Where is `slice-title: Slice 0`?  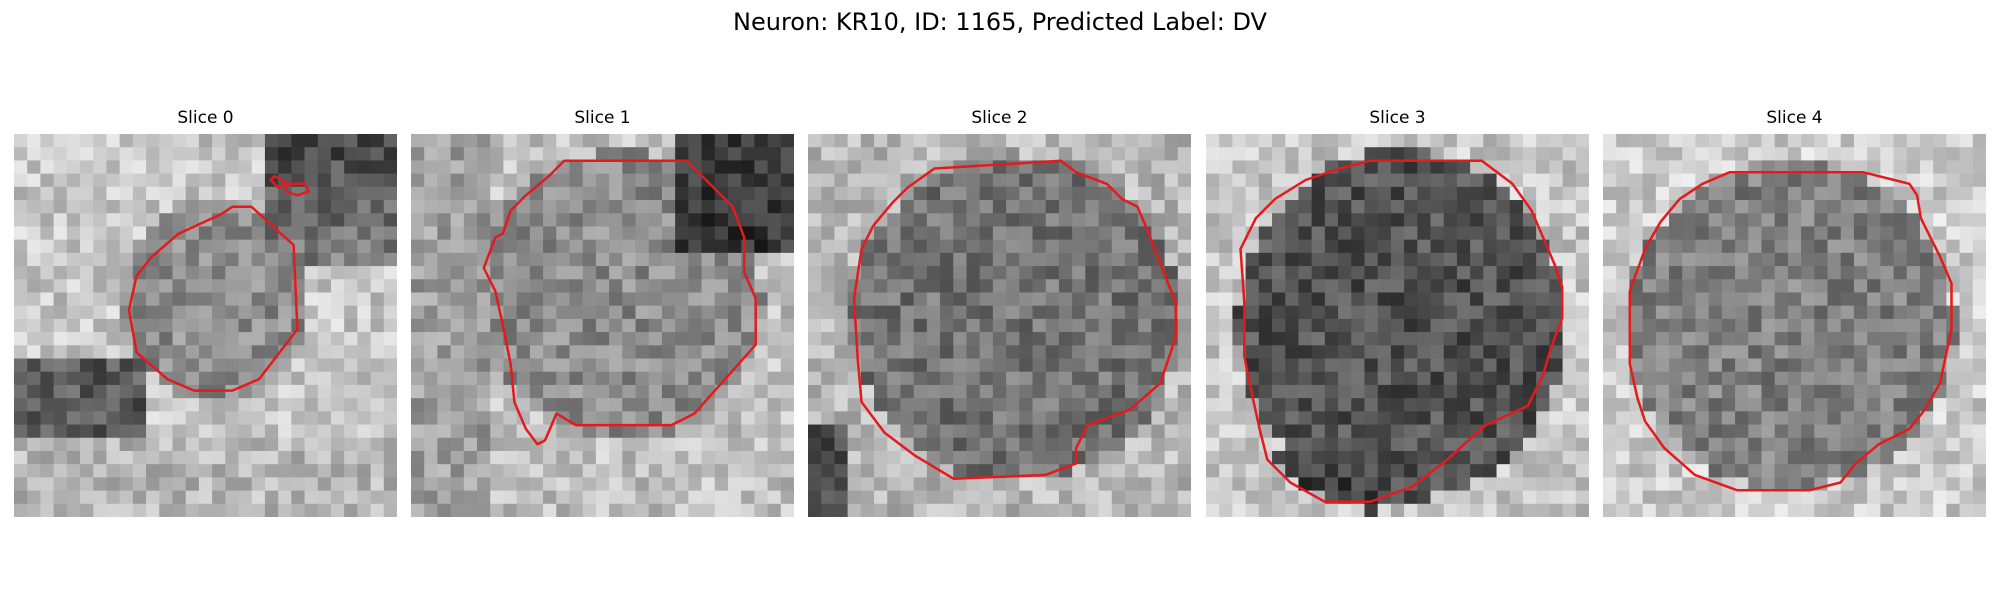
slice-title: Slice 0 is located at coordinates (205, 118).